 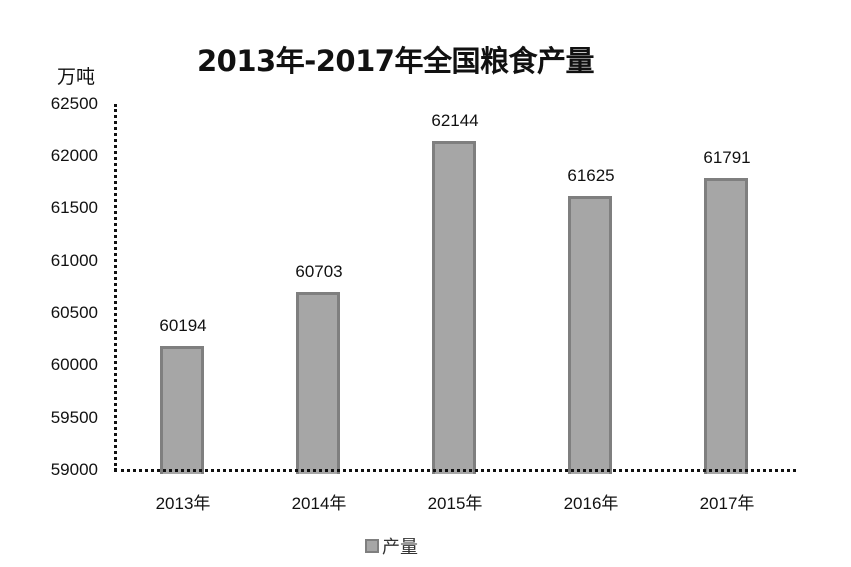 What do you see at coordinates (455, 470) in the screenshot?
I see `x-axis-line` at bounding box center [455, 470].